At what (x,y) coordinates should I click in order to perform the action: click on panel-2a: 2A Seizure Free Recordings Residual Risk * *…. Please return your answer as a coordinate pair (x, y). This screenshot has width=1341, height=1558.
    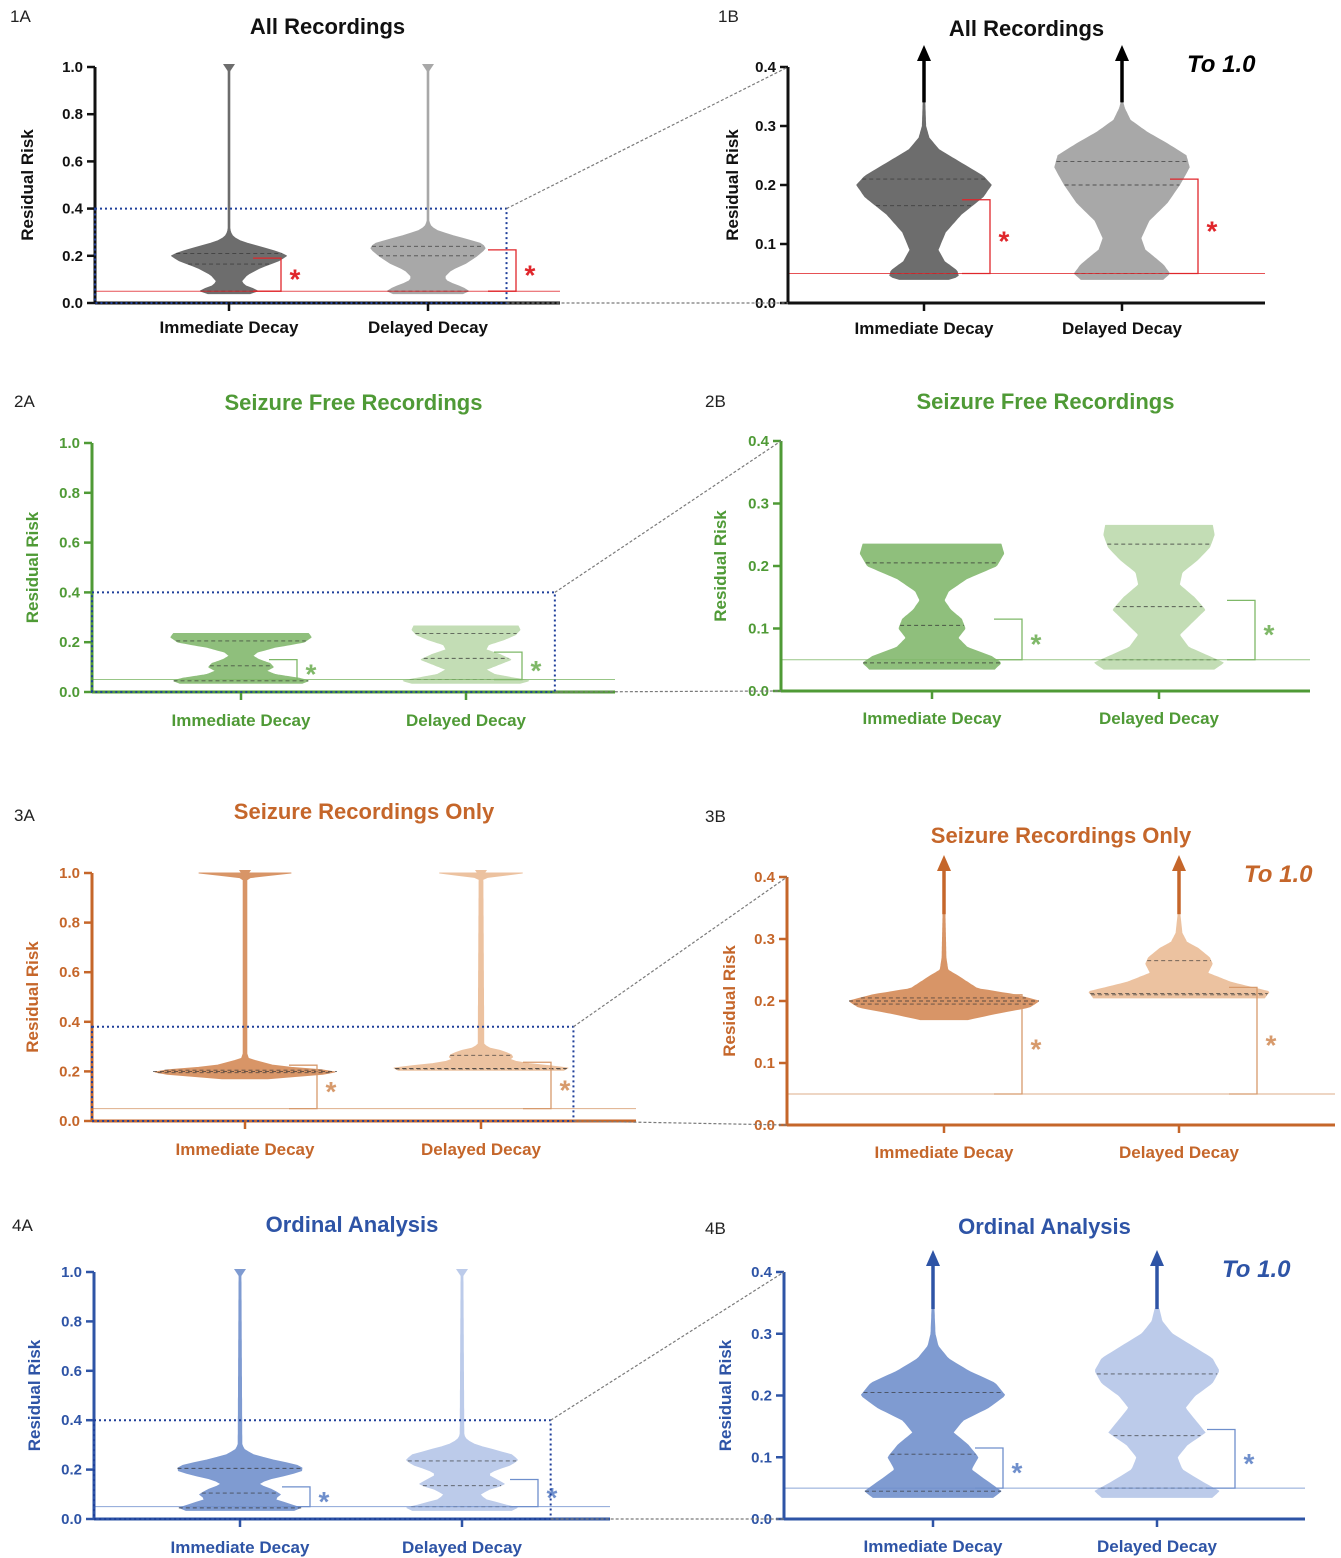
    Looking at the image, I should click on (314, 560).